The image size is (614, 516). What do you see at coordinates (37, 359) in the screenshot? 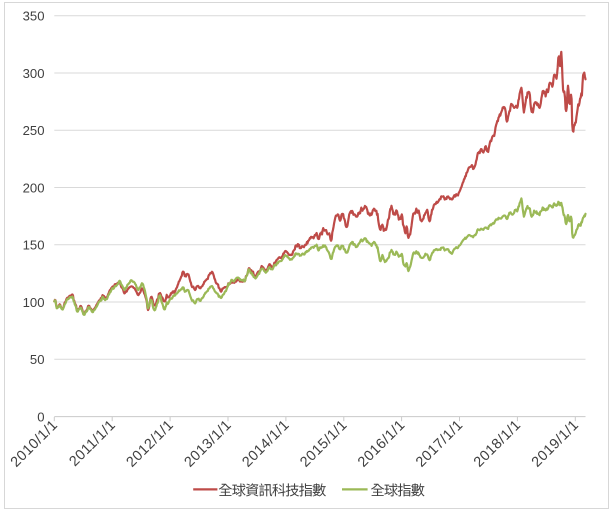
I see `svg-text: 50` at bounding box center [37, 359].